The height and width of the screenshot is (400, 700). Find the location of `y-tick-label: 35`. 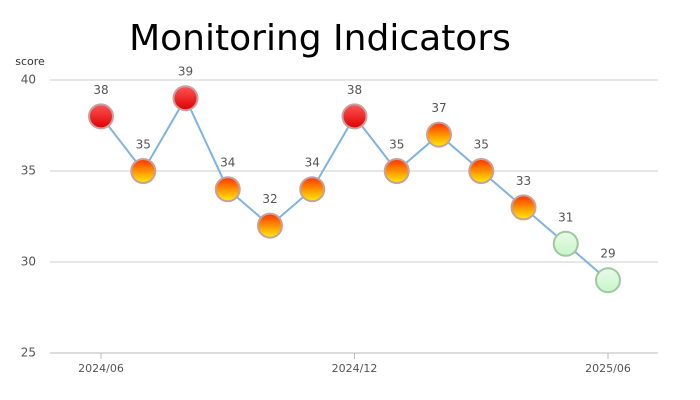

y-tick-label: 35 is located at coordinates (28, 171).